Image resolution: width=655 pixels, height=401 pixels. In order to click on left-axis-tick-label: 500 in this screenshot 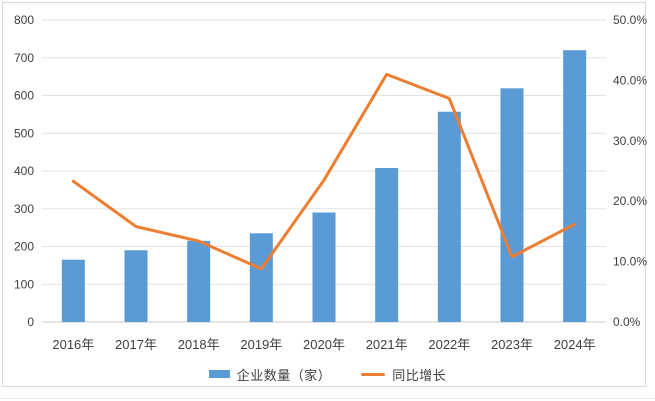, I will do `click(24, 133)`.